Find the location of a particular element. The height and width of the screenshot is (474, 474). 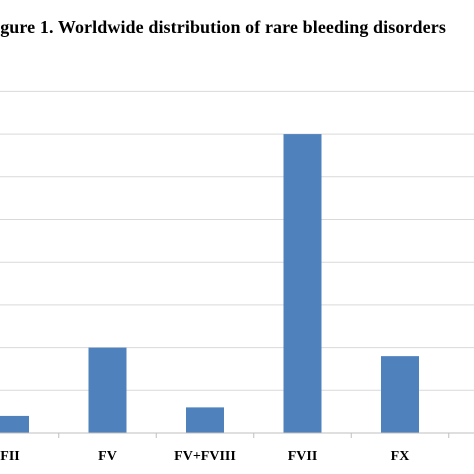

x-tick-label-fv: FV is located at coordinates (107, 456).